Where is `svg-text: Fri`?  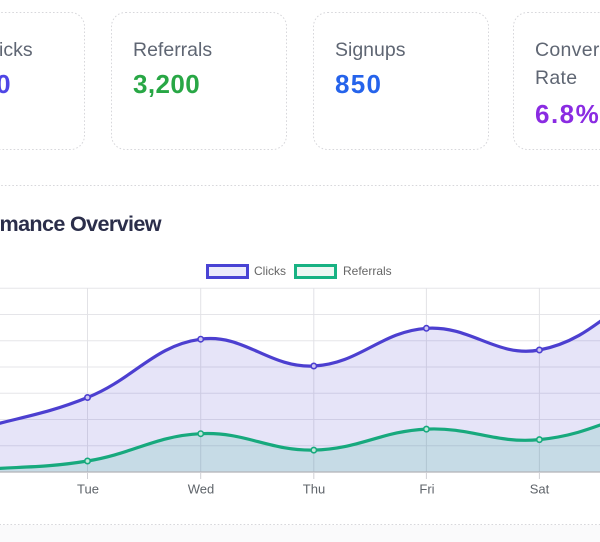
svg-text: Fri is located at coordinates (426, 489).